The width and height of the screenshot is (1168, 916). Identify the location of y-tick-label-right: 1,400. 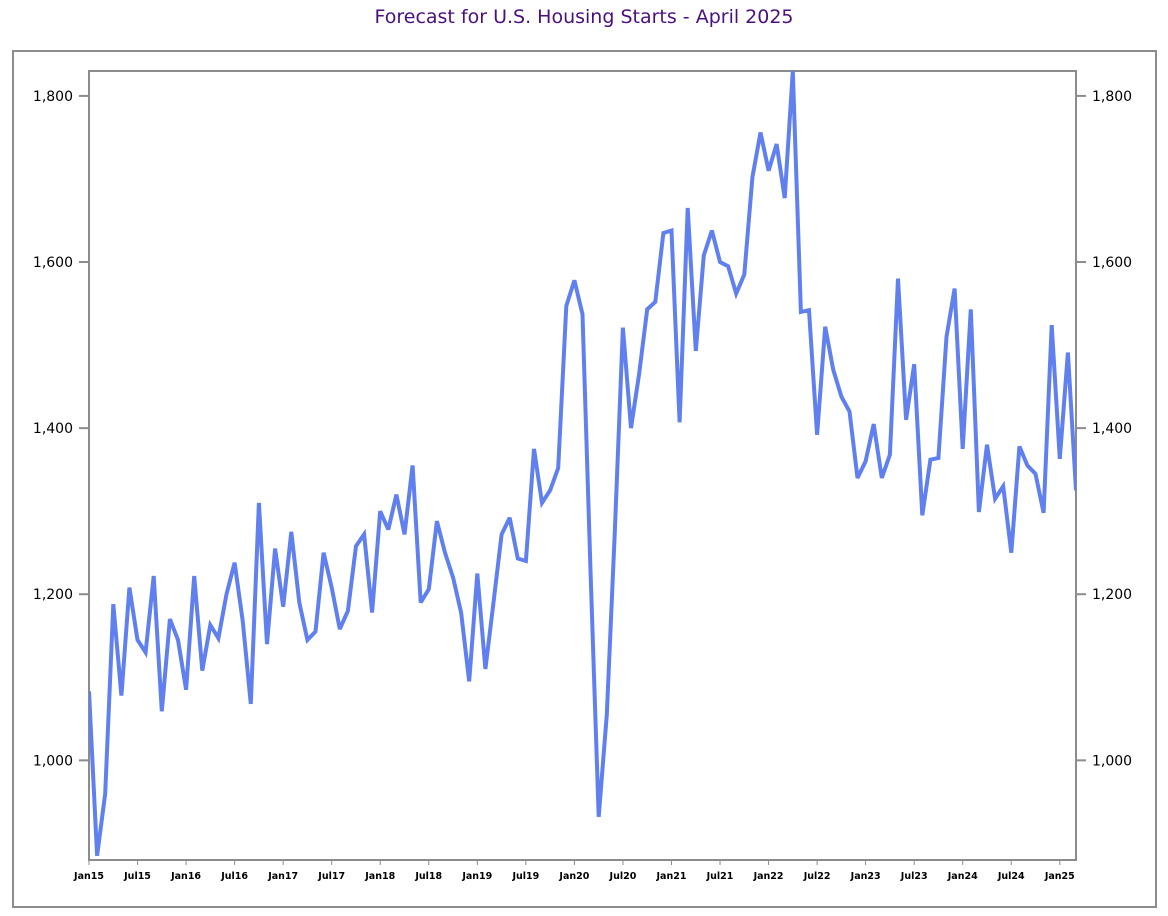
(1112, 429).